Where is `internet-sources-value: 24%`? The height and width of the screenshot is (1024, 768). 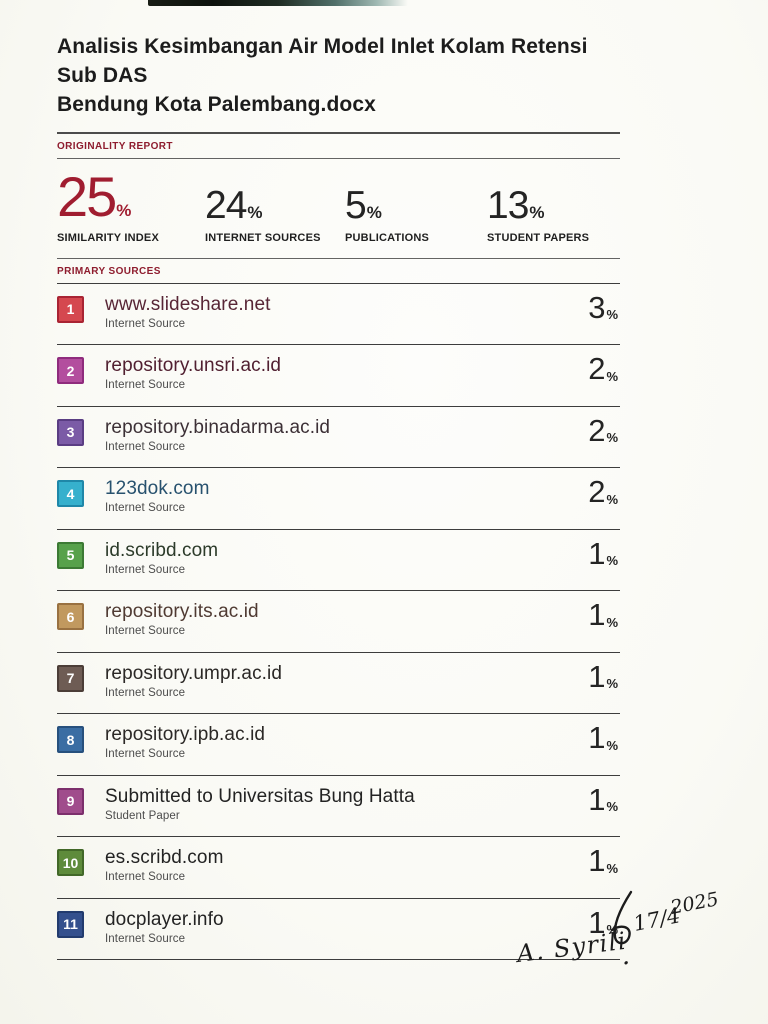 internet-sources-value: 24% is located at coordinates (275, 205).